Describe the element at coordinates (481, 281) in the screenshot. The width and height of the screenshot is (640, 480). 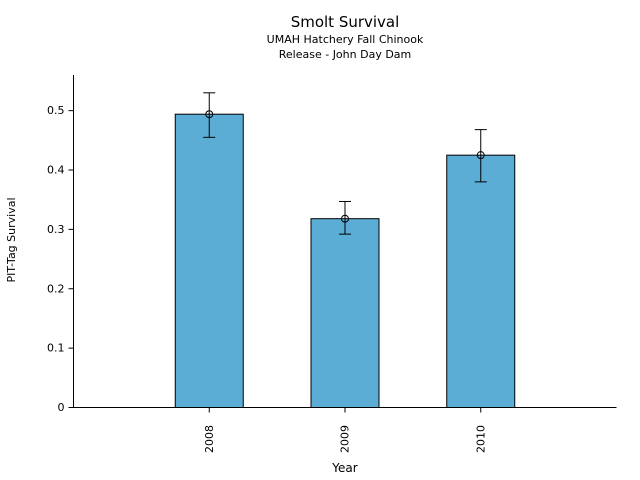
I see `bar-2010` at that location.